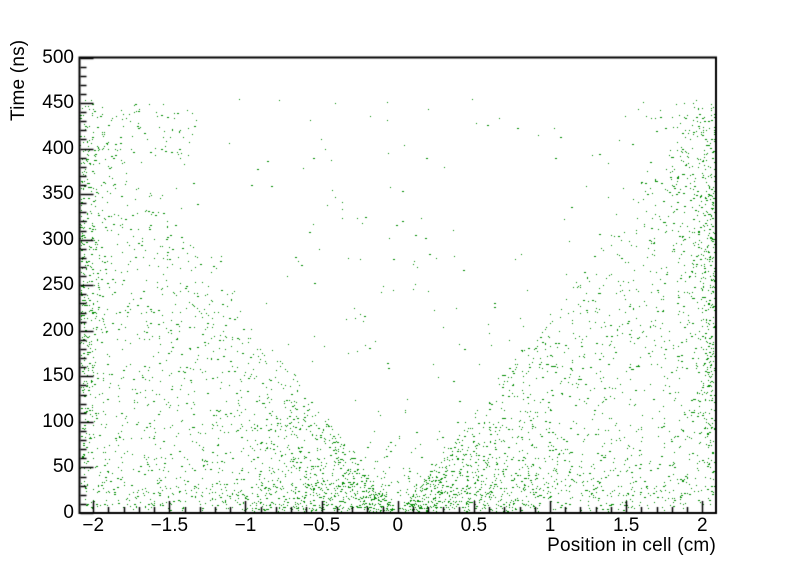 This screenshot has width=796, height=572. Describe the element at coordinates (58, 103) in the screenshot. I see `y-tick-label: 450` at that location.